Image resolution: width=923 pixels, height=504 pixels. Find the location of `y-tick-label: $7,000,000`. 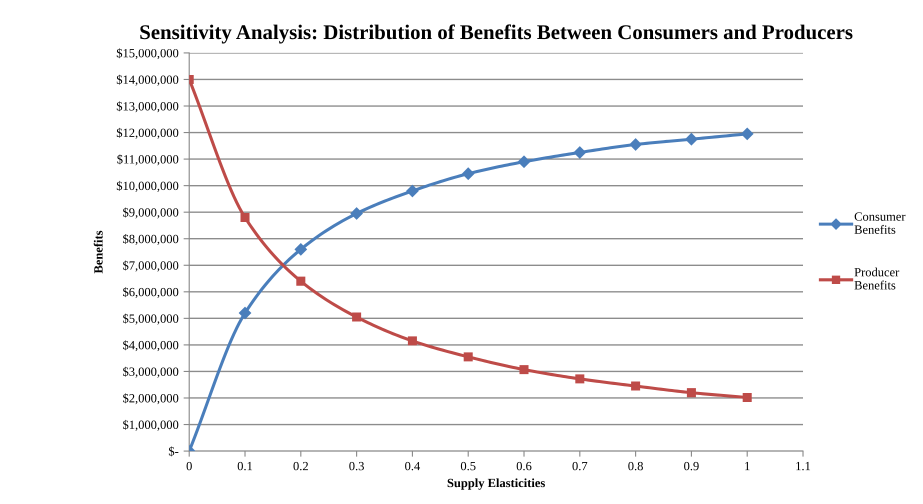

y-tick-label: $7,000,000 is located at coordinates (150, 266).